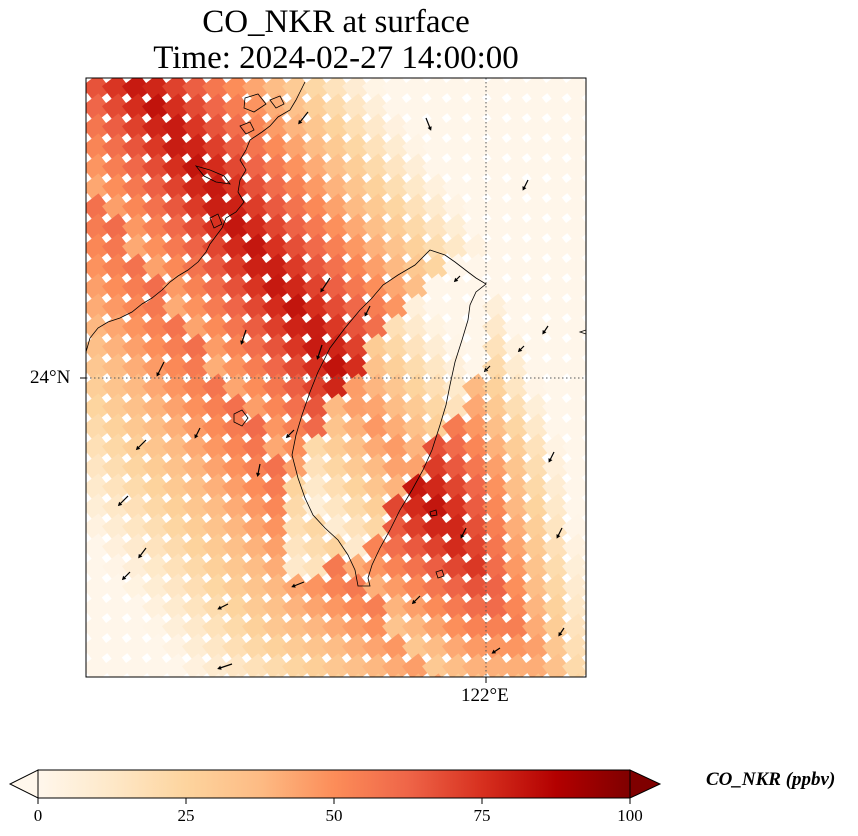 The height and width of the screenshot is (836, 858). I want to click on colorbar-extend-low, so click(23, 784).